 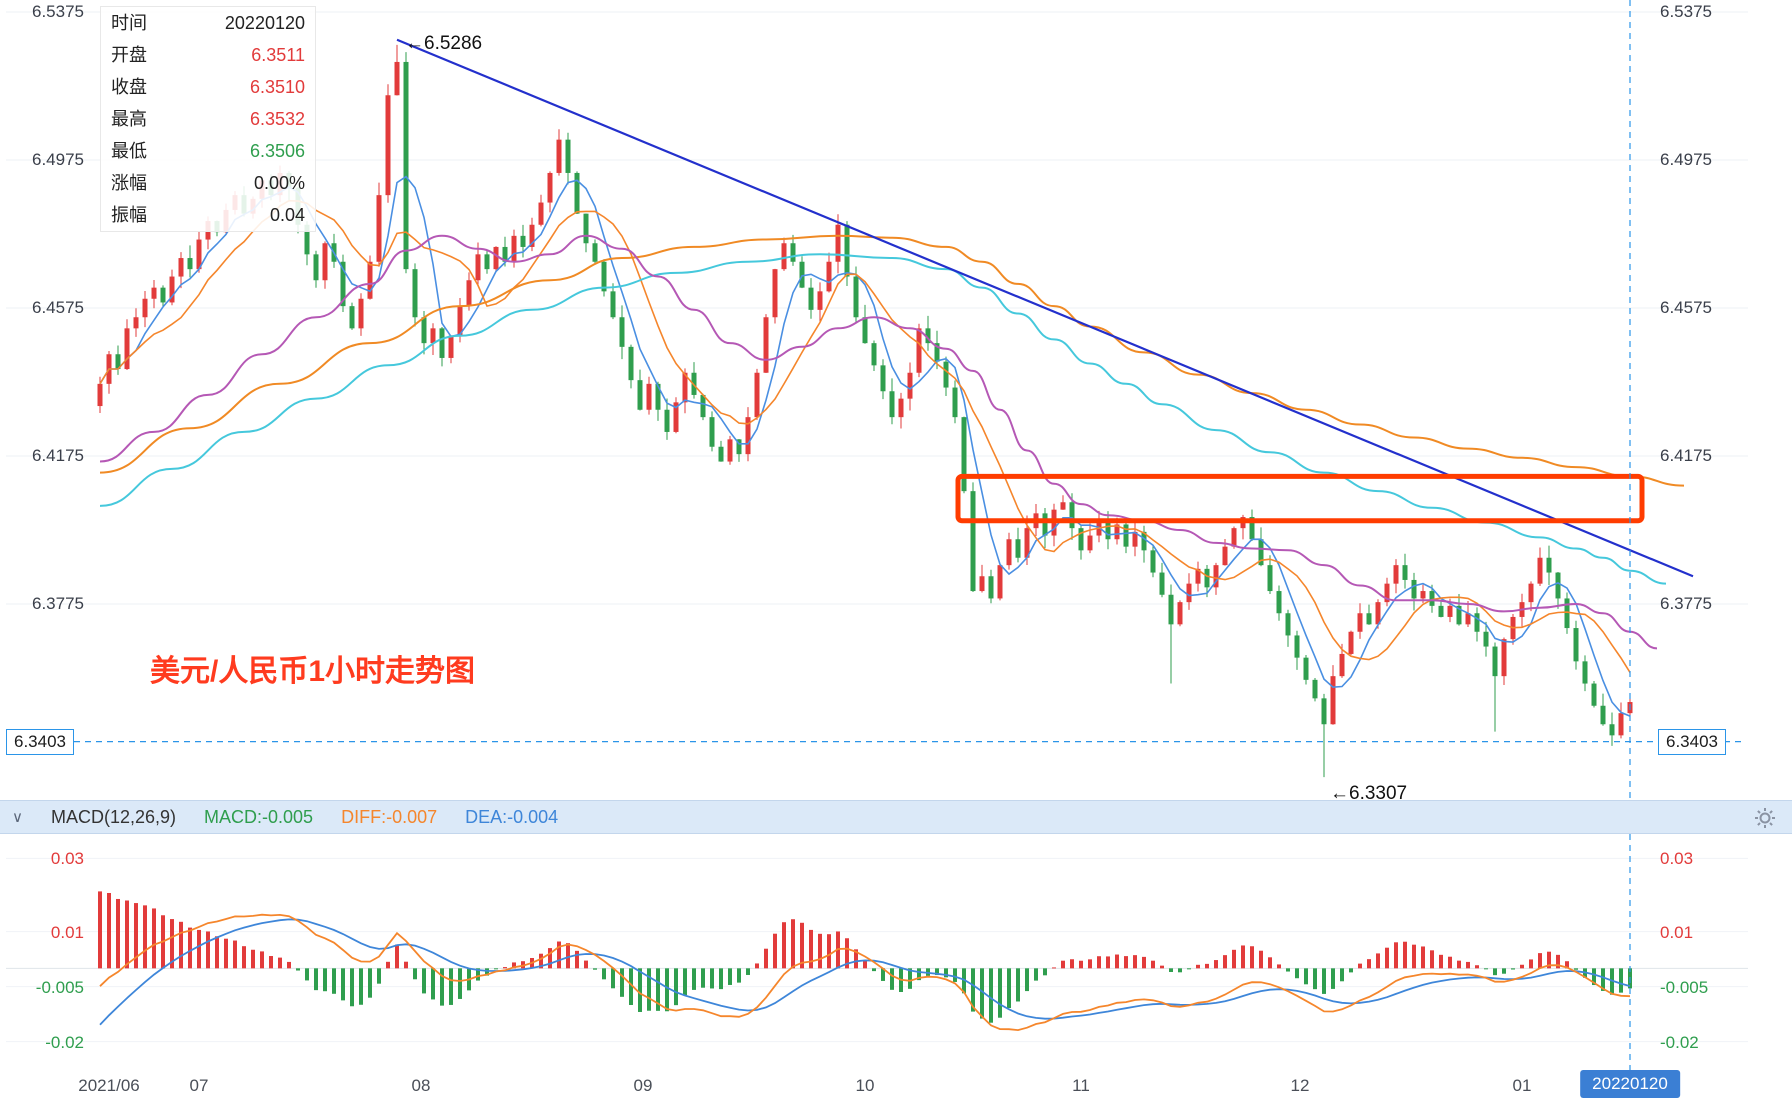 I want to click on info-value: 6.3506, so click(x=277, y=151).